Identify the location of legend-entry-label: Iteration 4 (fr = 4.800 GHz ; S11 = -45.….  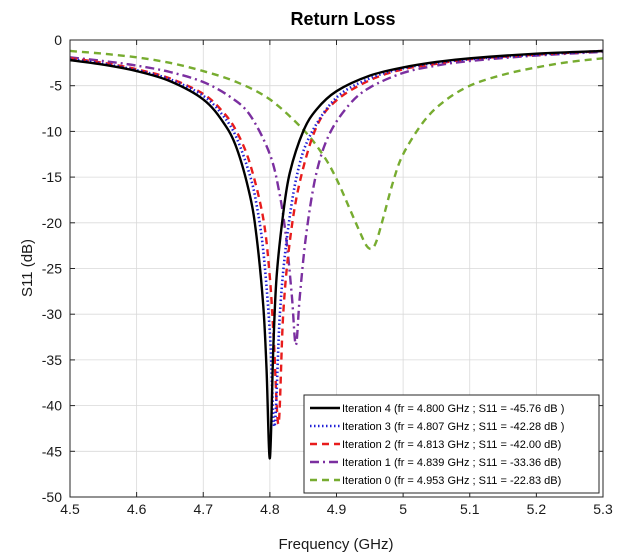
(453, 409).